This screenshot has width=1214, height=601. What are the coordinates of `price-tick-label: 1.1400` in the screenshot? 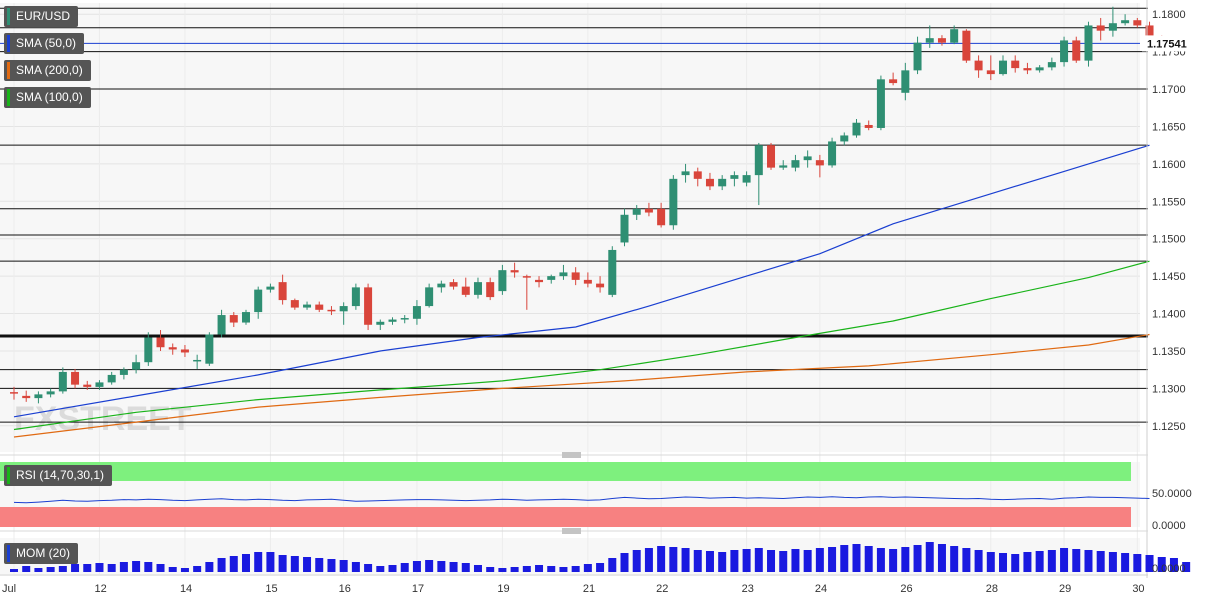 It's located at (1169, 315).